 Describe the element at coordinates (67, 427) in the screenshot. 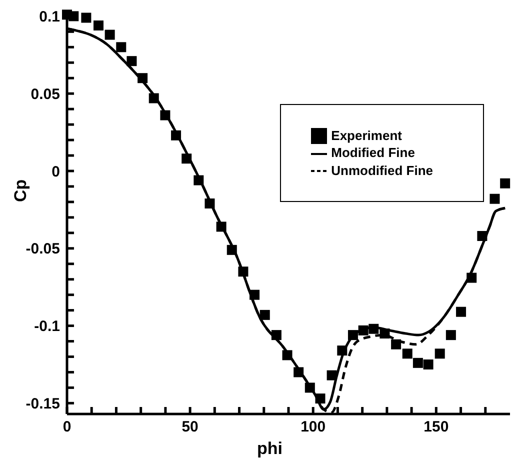

I see `x-tick-label: 0` at that location.